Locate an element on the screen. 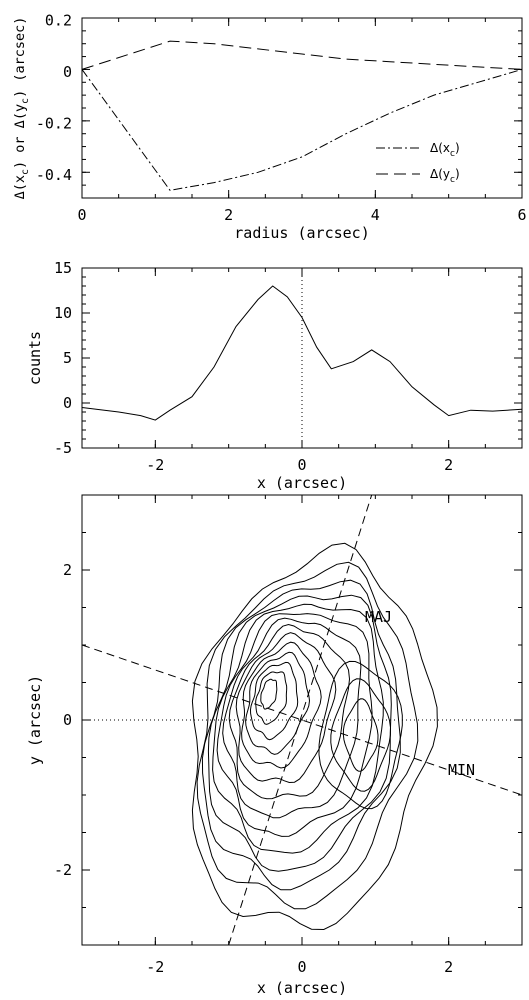  p1-ytick-label: 0.2 is located at coordinates (58, 21).